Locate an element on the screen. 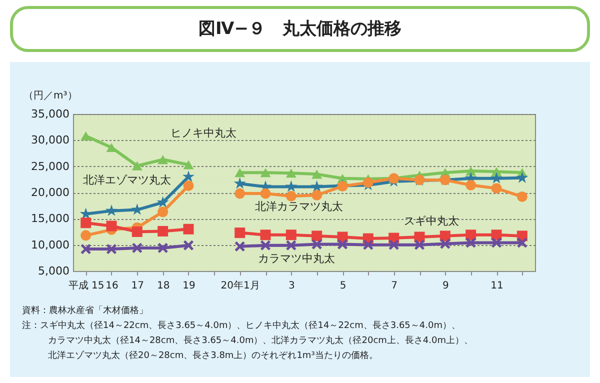 The height and width of the screenshot is (383, 600). series-label: 北洋カラマツ丸太 is located at coordinates (298, 207).